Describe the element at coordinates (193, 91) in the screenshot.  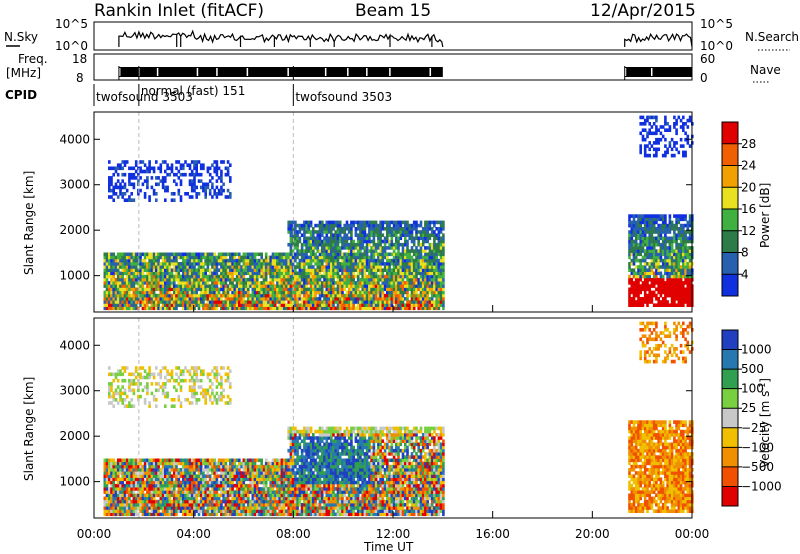
I see `cpid-entry: normal (fast) 151` at that location.